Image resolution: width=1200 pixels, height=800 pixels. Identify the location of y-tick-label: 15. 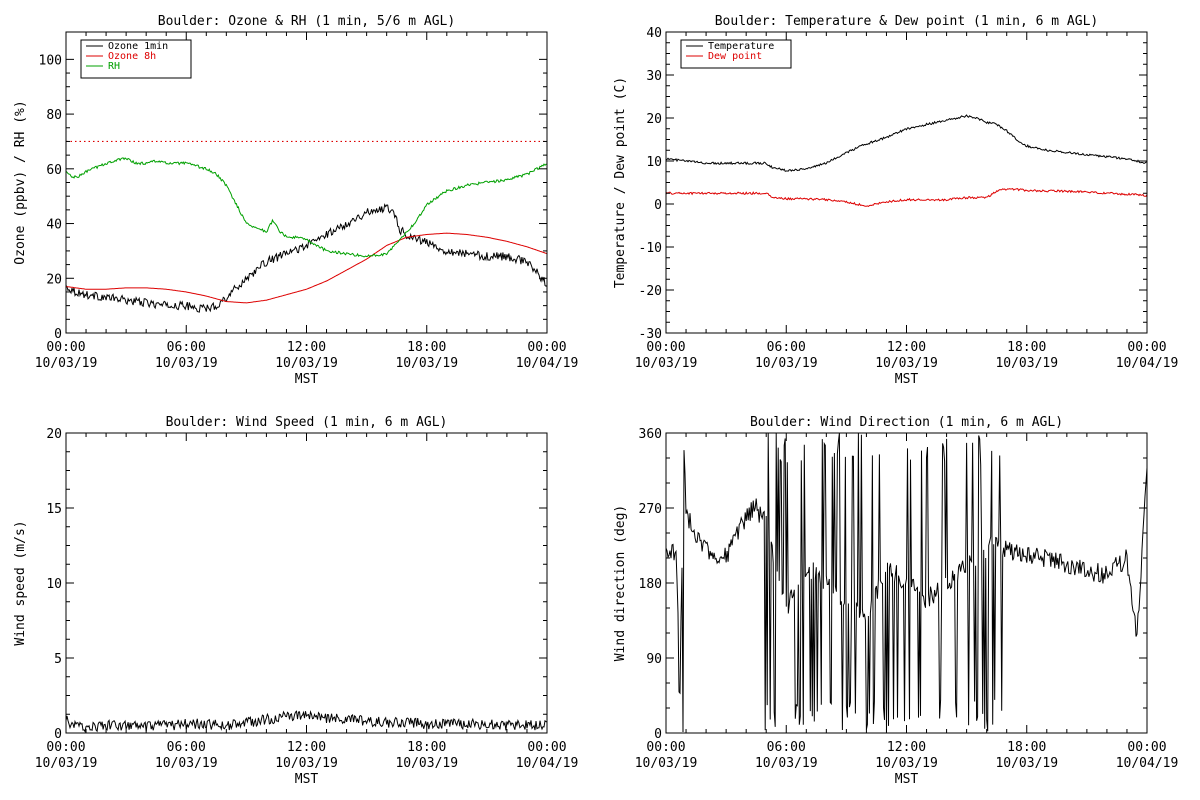
(54, 509).